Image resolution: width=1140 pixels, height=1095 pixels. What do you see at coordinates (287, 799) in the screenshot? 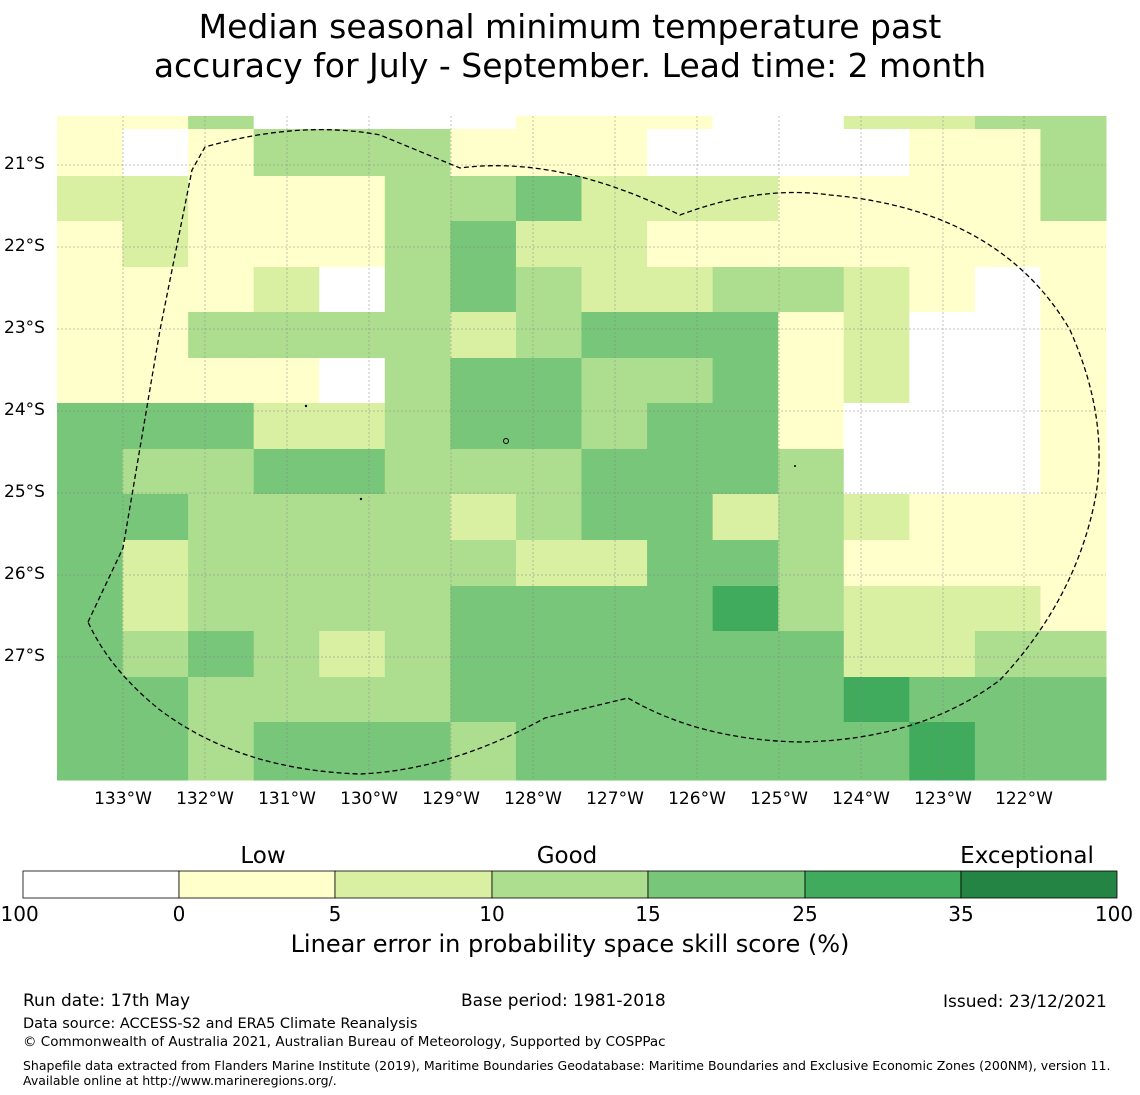
I see `longitude-label: 131°W` at bounding box center [287, 799].